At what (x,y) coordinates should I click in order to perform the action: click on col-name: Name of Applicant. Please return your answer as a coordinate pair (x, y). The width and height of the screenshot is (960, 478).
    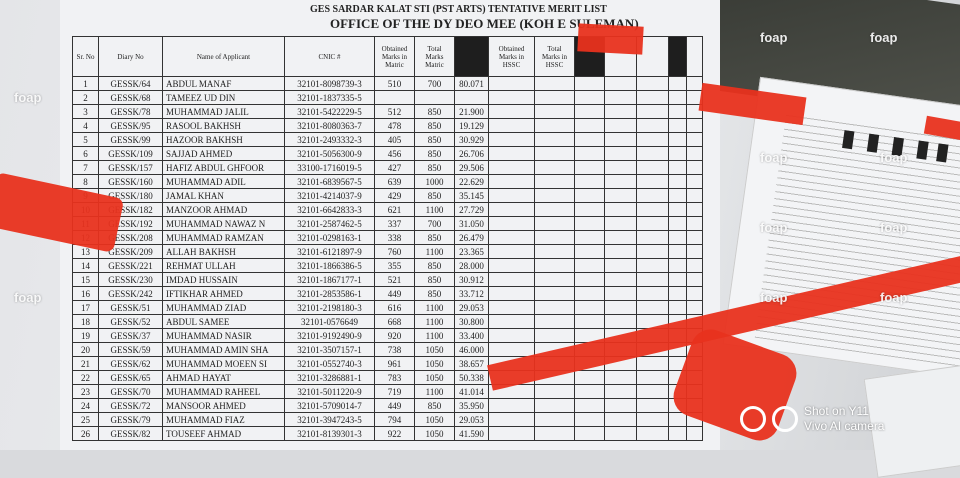
    Looking at the image, I should click on (223, 56).